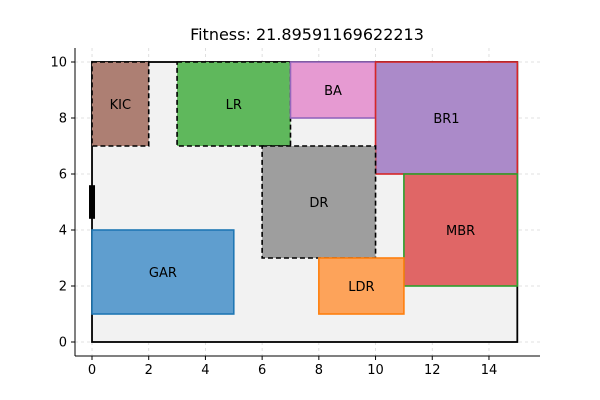 This screenshot has height=400, width=600. I want to click on x-tick-label-5: 10, so click(375, 370).